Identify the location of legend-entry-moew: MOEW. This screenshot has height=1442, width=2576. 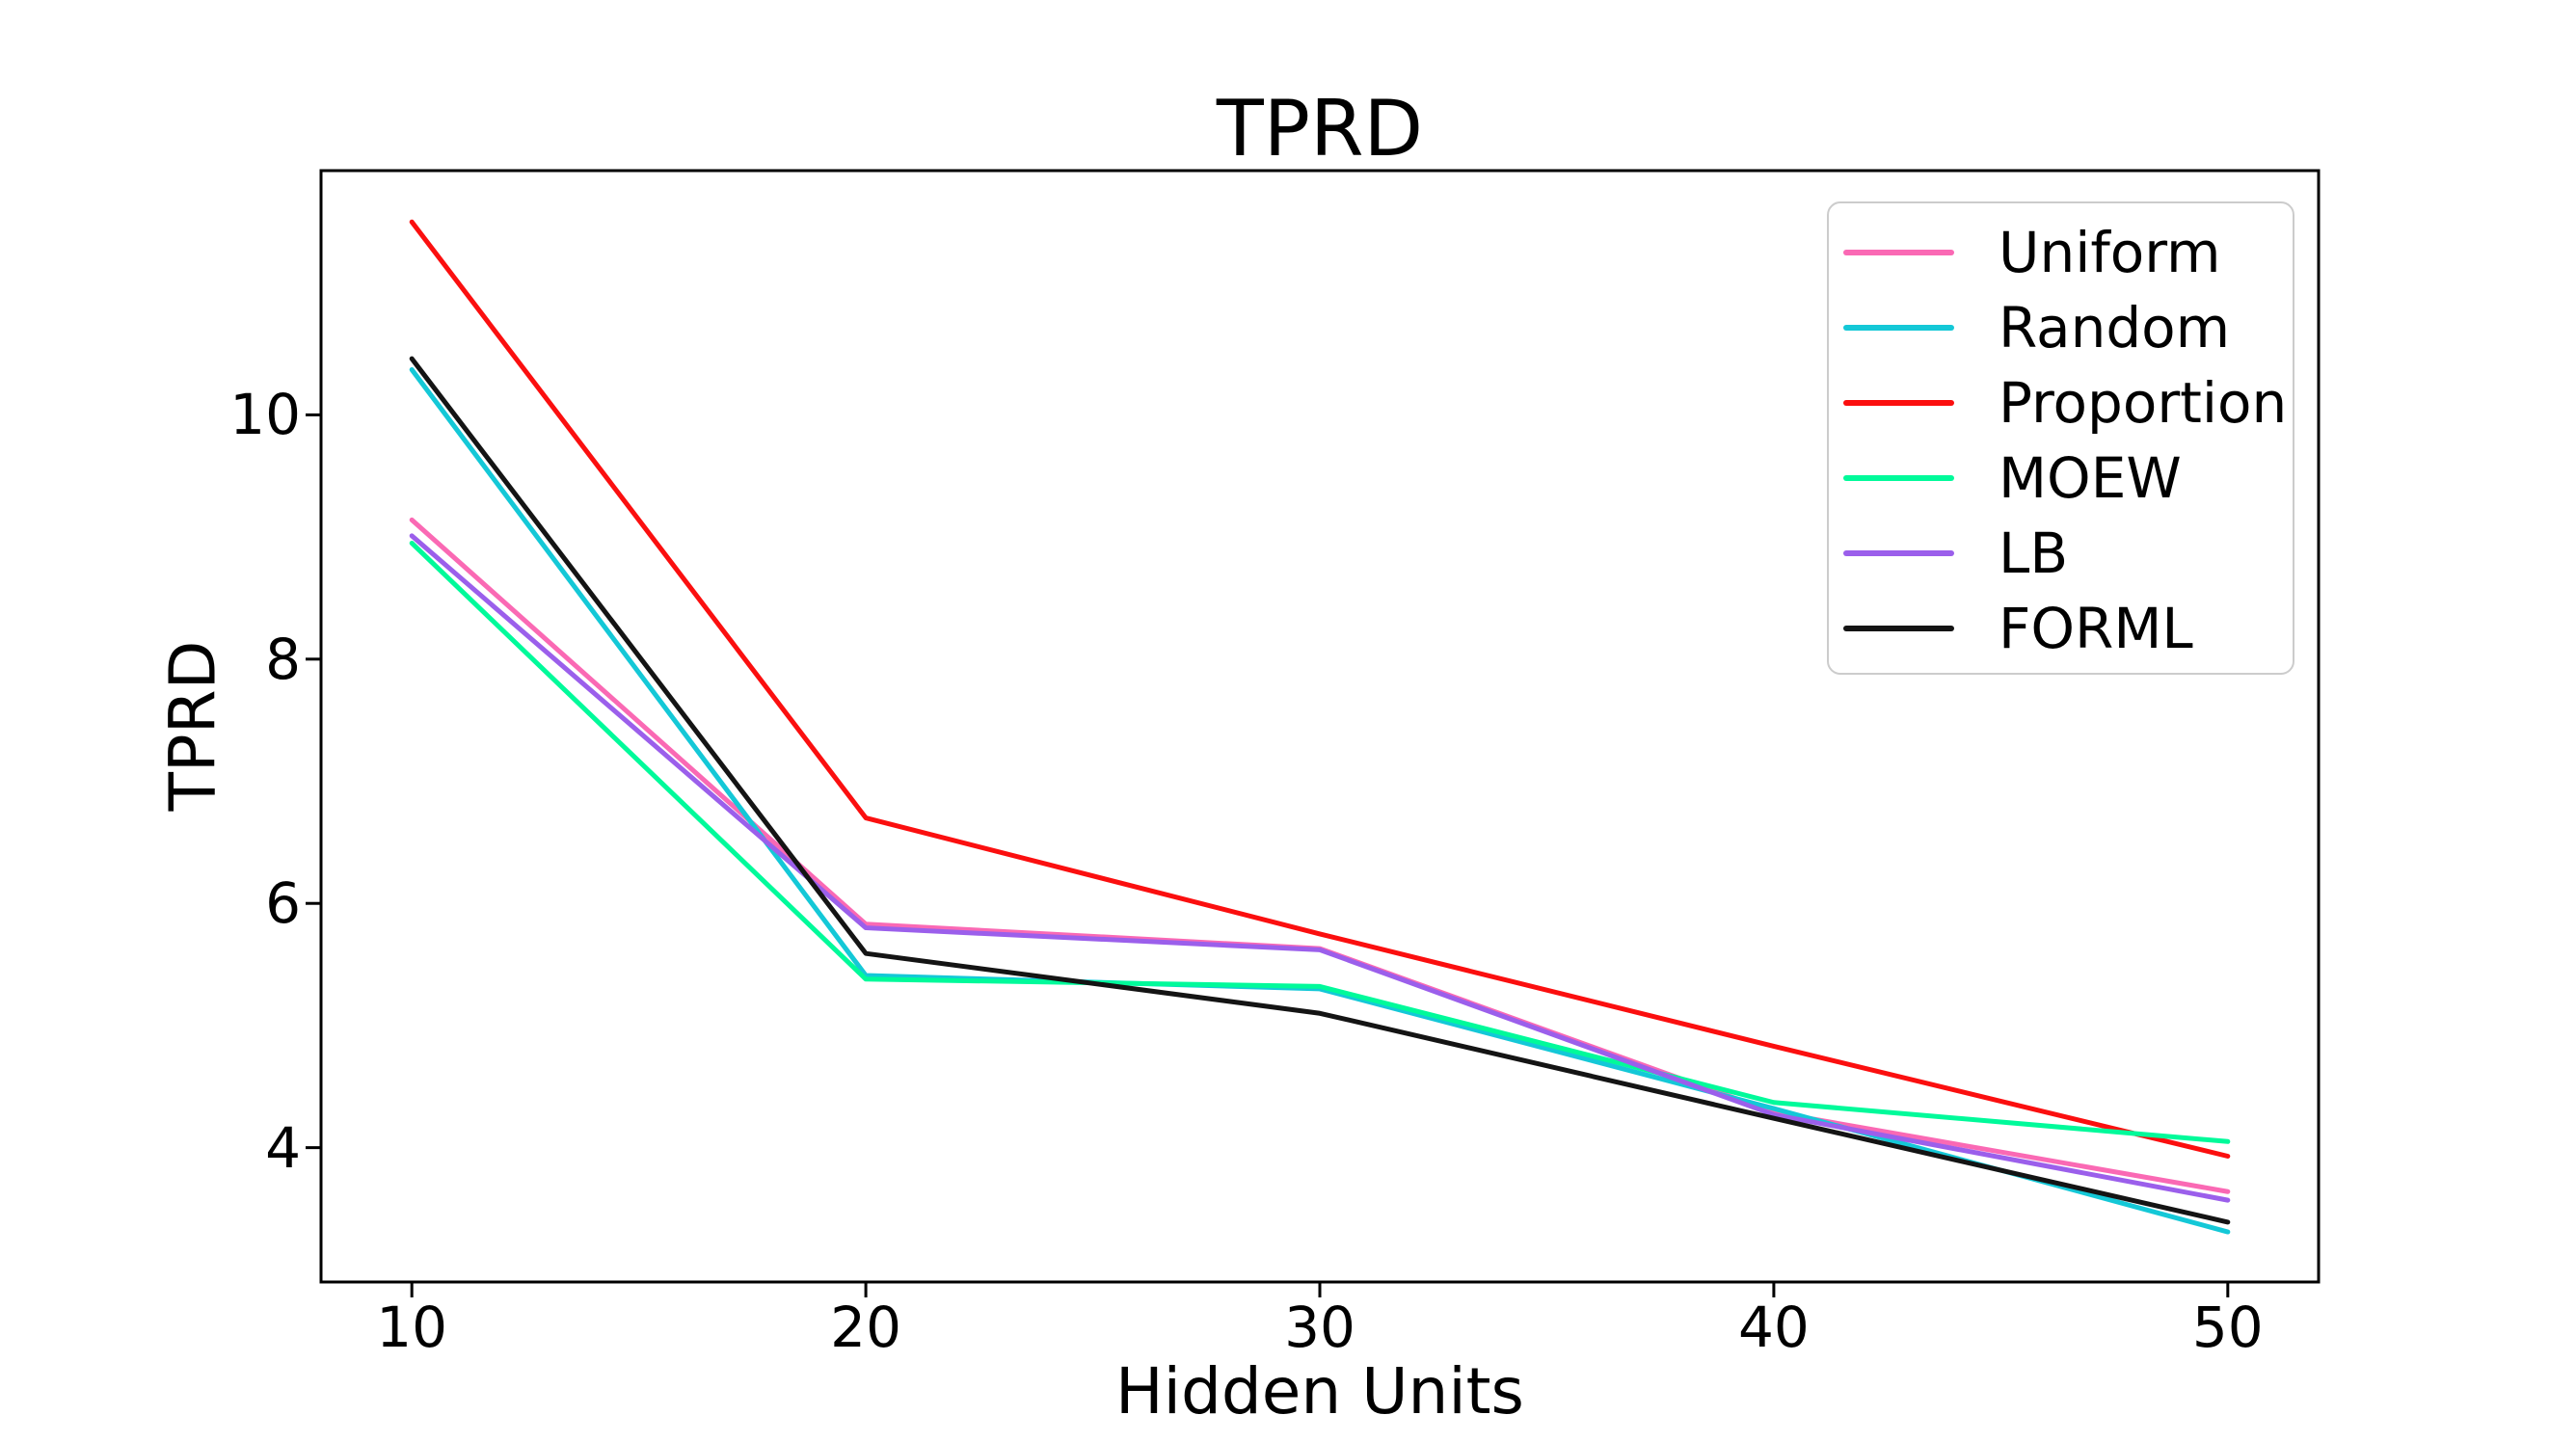
(2061, 478).